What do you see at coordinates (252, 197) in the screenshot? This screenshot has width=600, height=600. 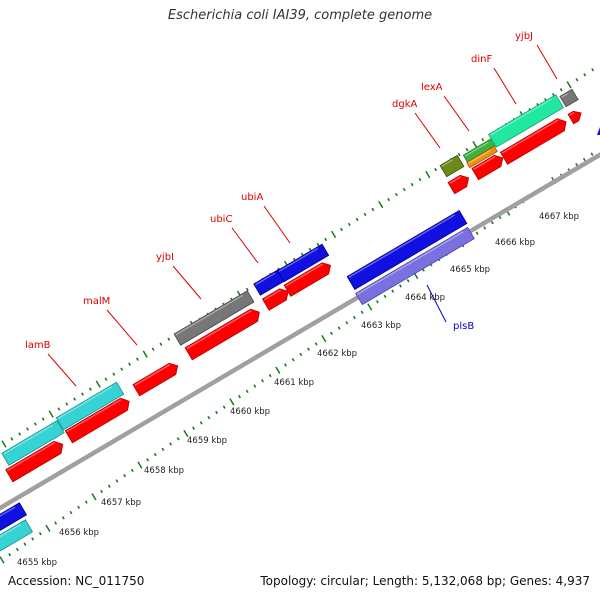 I see `gene-label-ubiA: ubiA` at bounding box center [252, 197].